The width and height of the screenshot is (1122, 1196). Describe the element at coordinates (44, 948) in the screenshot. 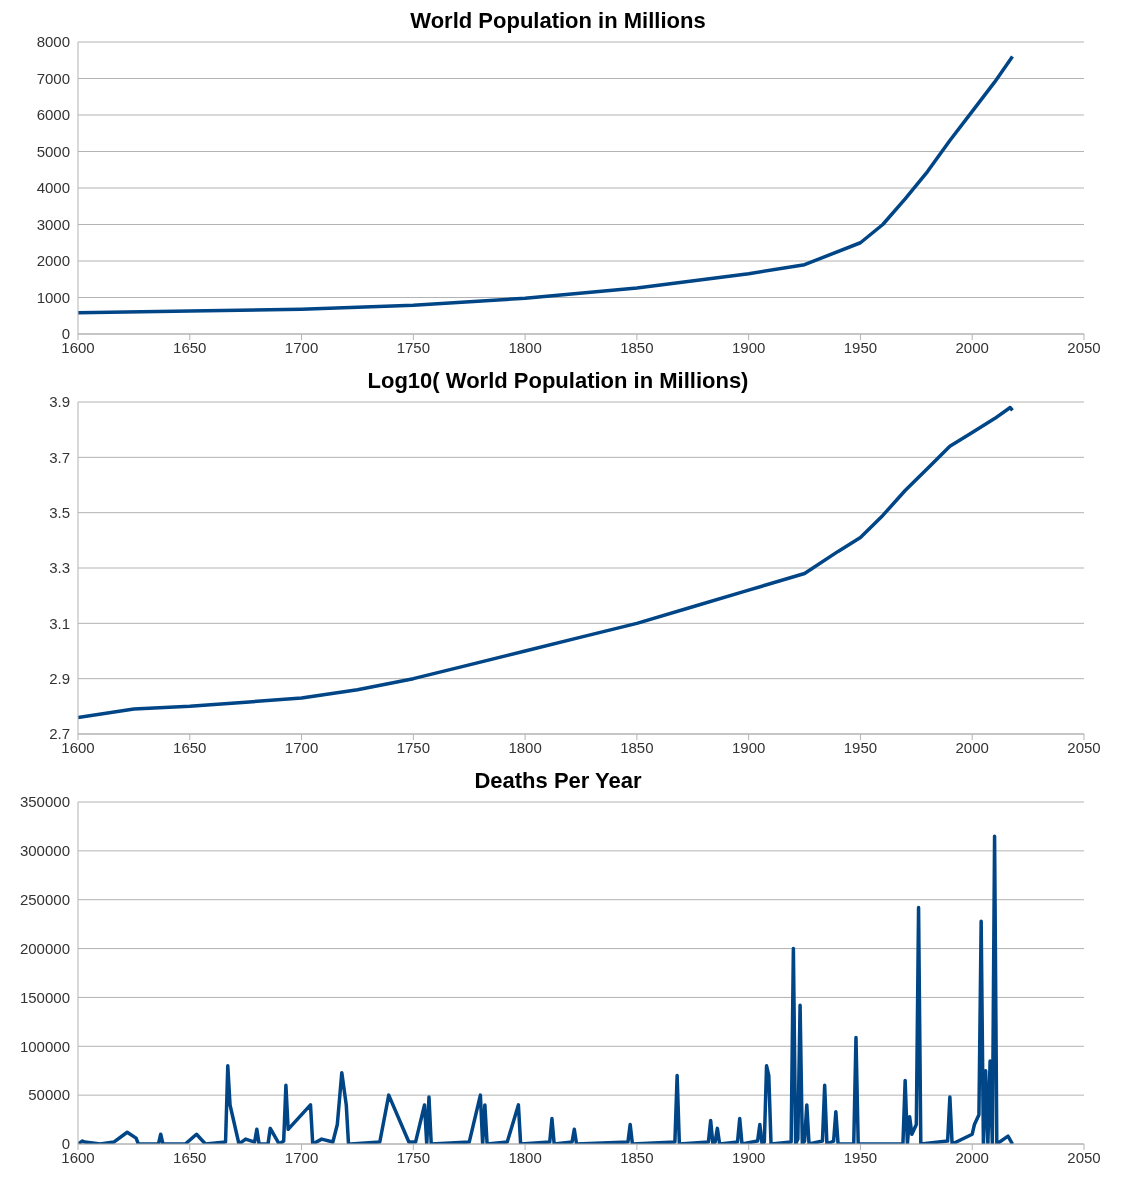

I see `y-tick-label: 200000` at that location.